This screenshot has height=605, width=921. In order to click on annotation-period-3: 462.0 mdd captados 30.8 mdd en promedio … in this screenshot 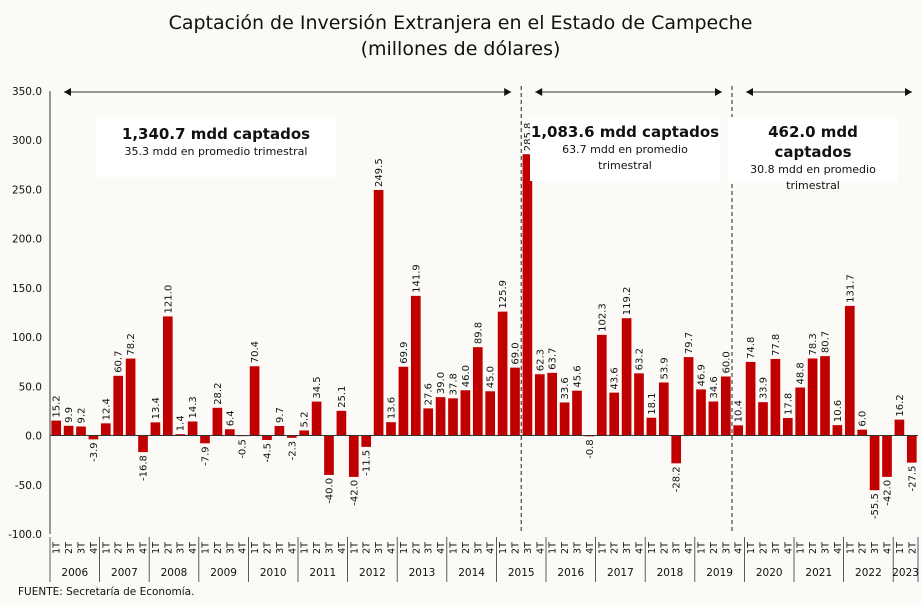, I will do `click(813, 154)`.